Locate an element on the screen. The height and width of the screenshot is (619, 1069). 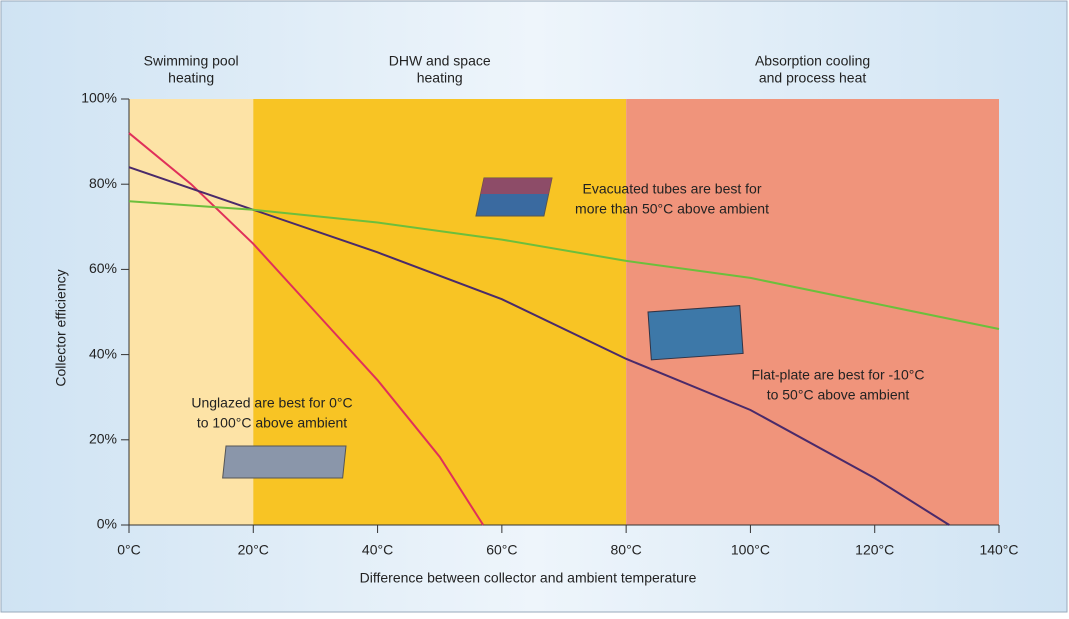
band-label: Swimming pool is located at coordinates (191, 61).